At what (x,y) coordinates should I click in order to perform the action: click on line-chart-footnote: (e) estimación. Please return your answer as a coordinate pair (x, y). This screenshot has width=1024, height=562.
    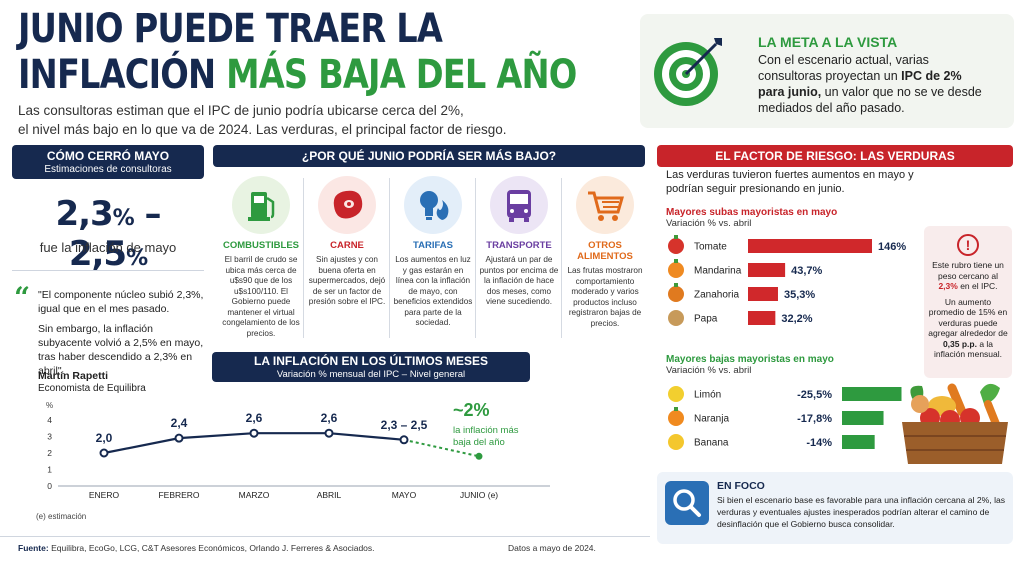
    Looking at the image, I should click on (61, 516).